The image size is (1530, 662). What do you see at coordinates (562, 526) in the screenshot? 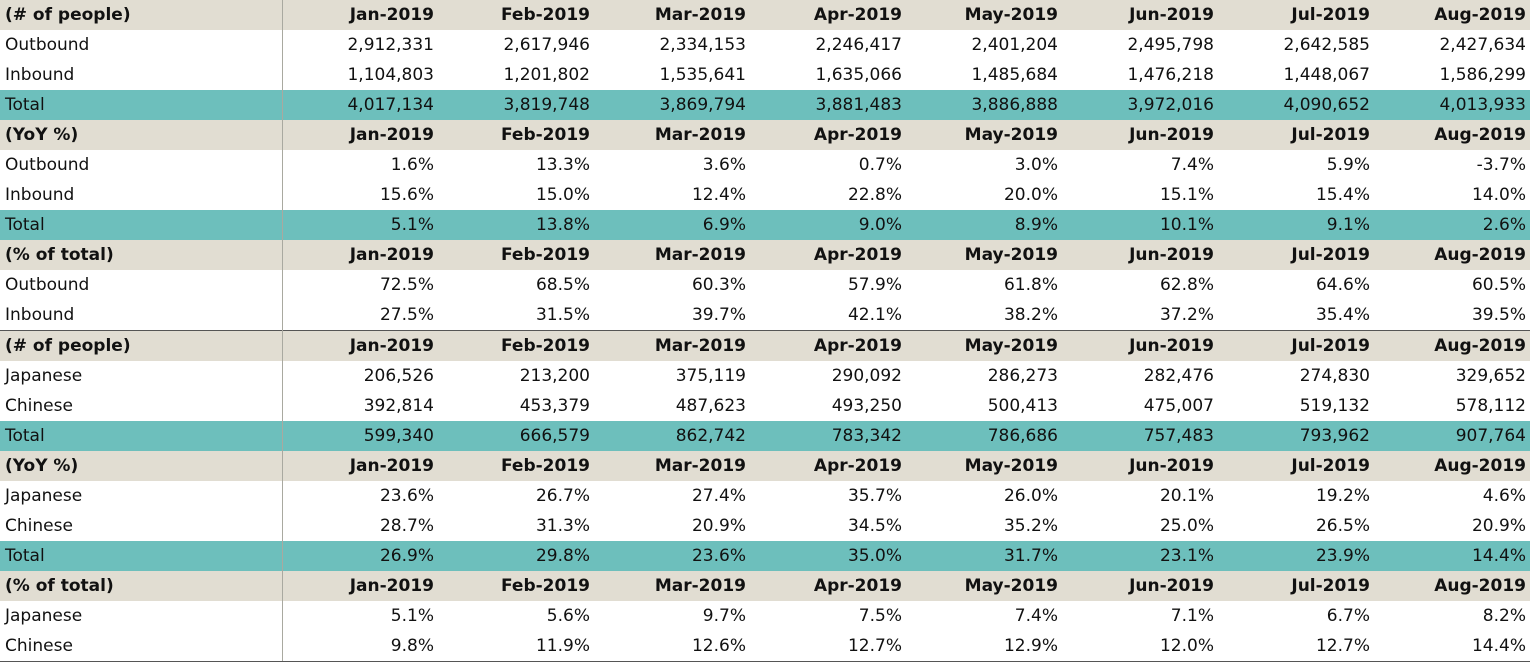
I see `value-cell: 31.3%` at bounding box center [562, 526].